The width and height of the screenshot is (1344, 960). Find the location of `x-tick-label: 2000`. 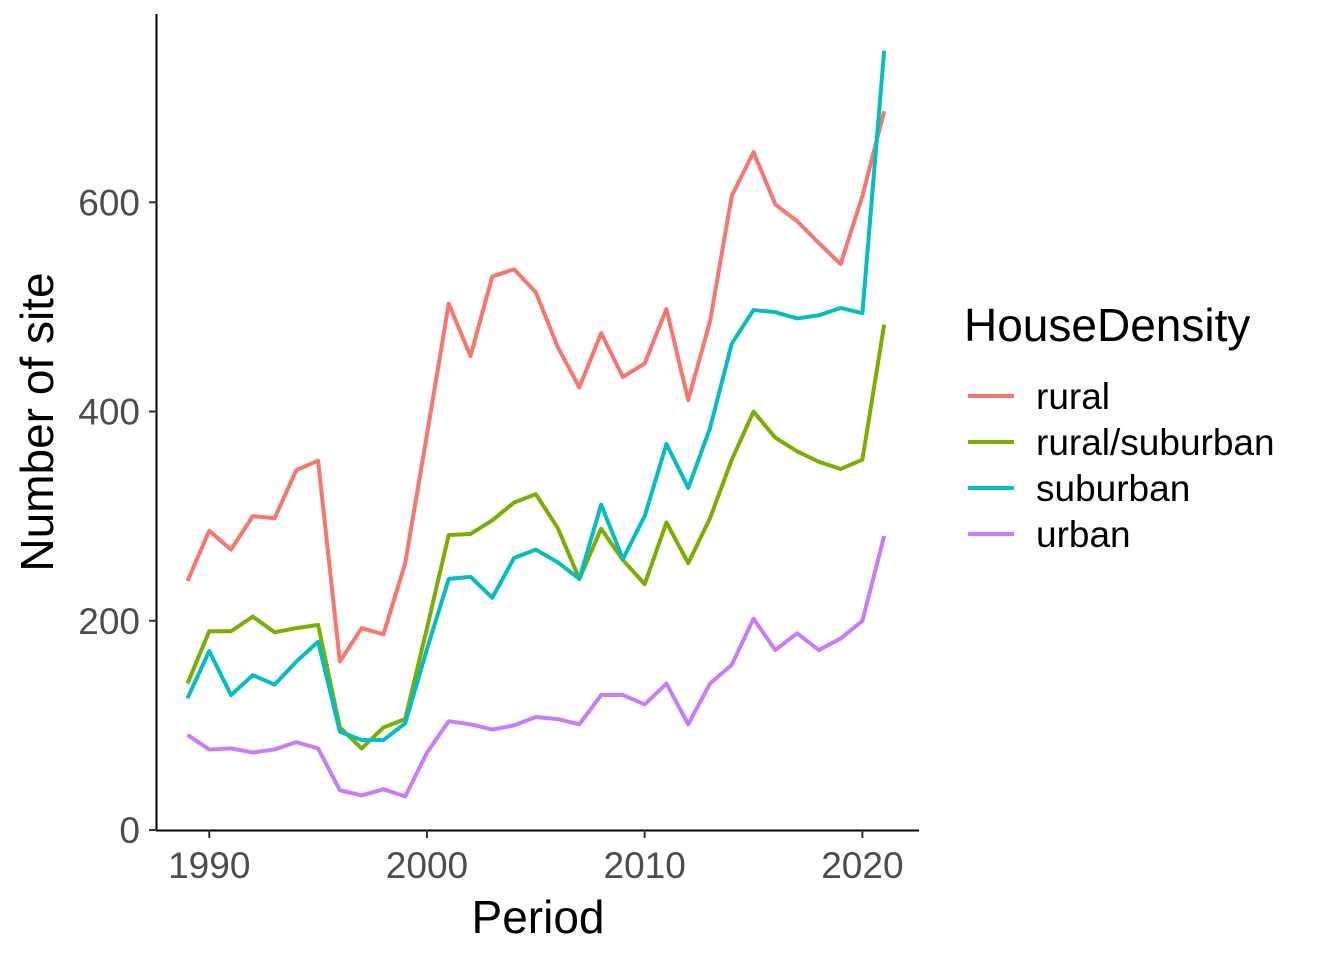

x-tick-label: 2000 is located at coordinates (427, 865).